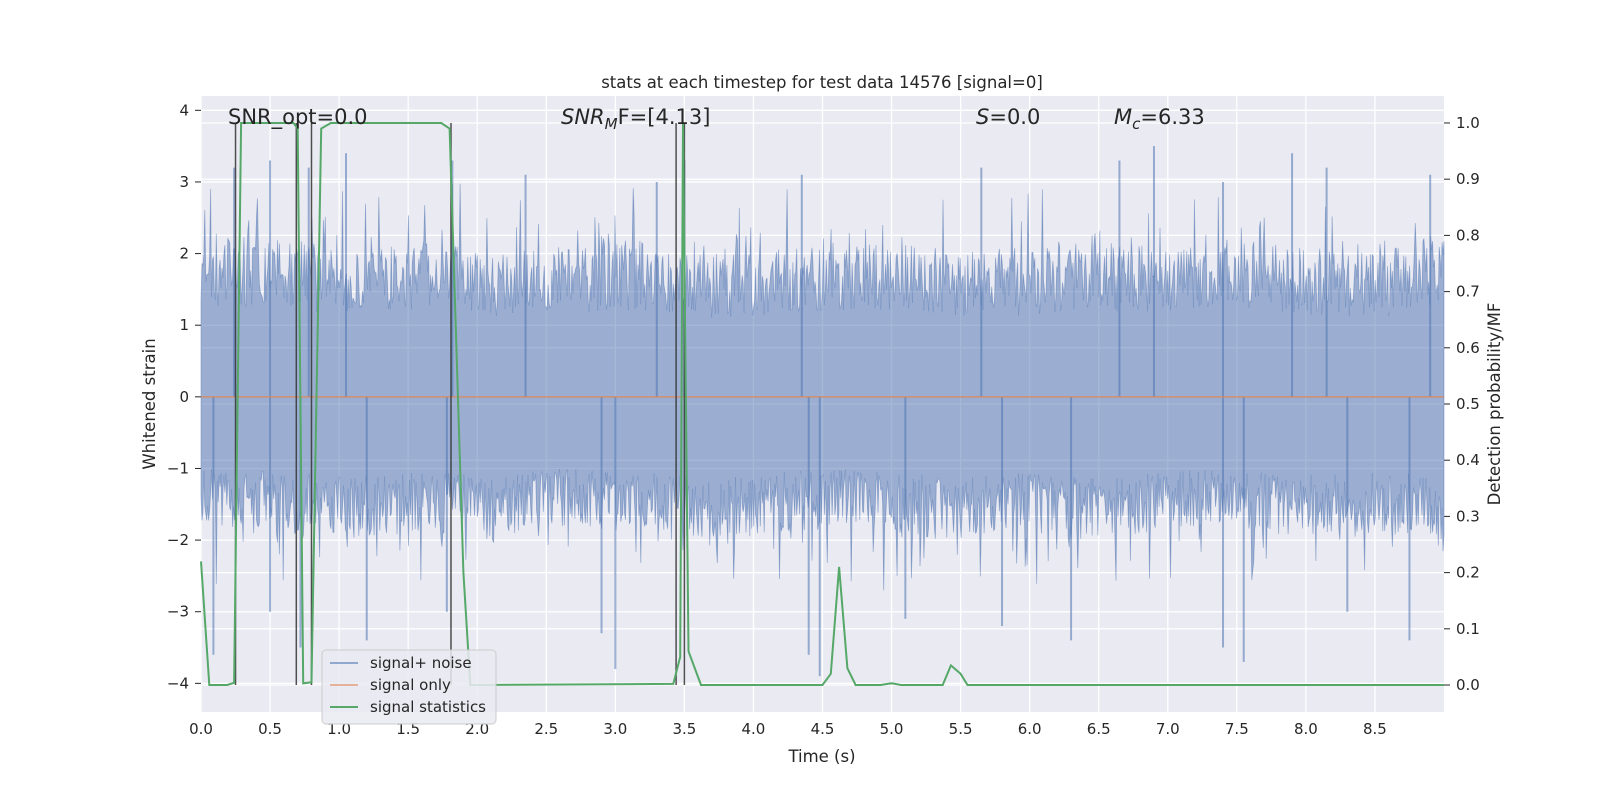 This screenshot has width=1600, height=800. What do you see at coordinates (684, 729) in the screenshot?
I see `x-tick-label: 3.5` at bounding box center [684, 729].